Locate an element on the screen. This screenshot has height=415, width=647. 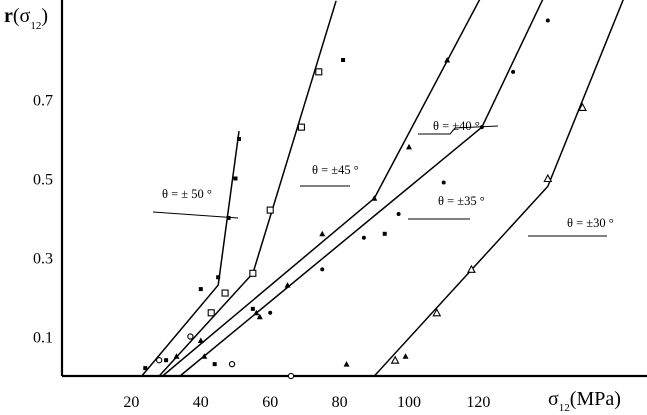
y-tick-label: 0.7 is located at coordinates (43, 101).